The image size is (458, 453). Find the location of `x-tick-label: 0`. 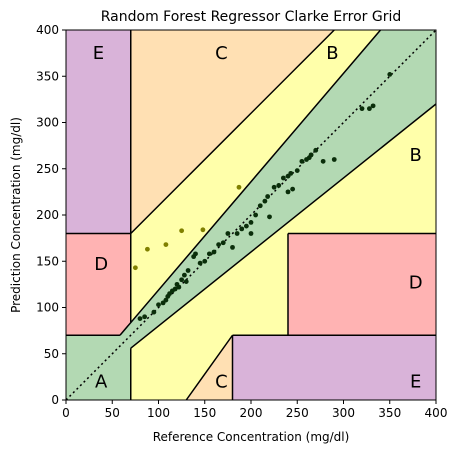

x-tick-label: 0 is located at coordinates (66, 413).